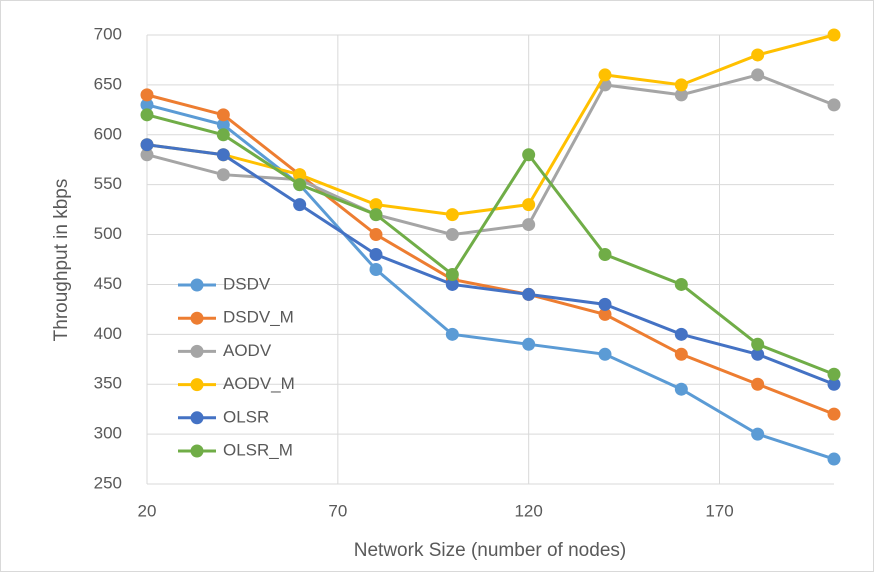  What do you see at coordinates (108, 183) in the screenshot?
I see `y-tick-label: 550` at bounding box center [108, 183].